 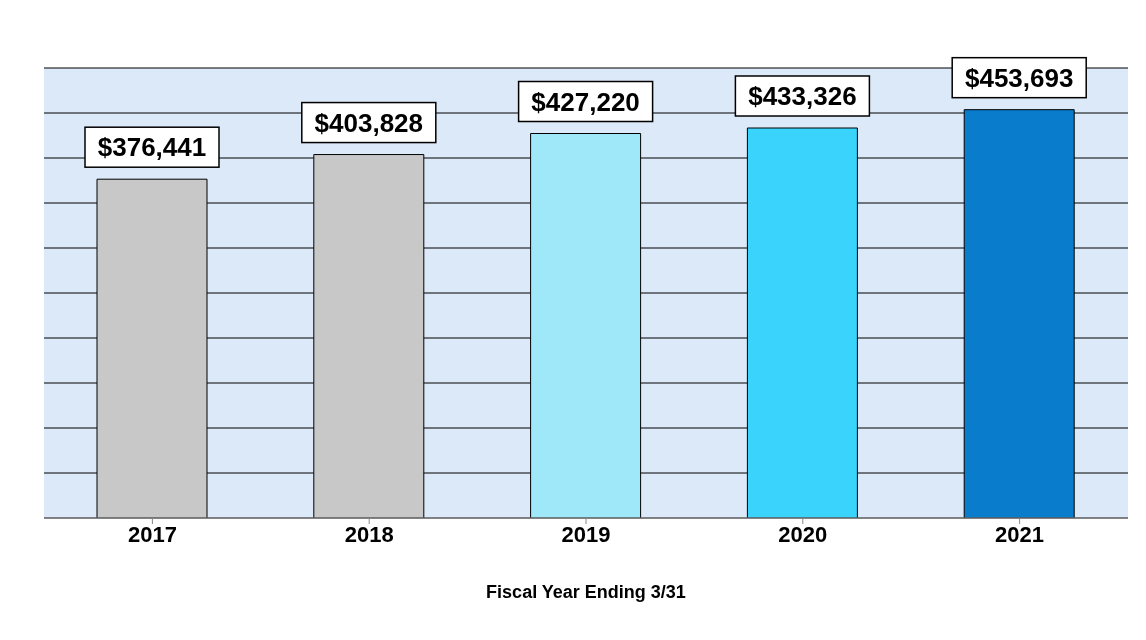 What do you see at coordinates (1019, 77) in the screenshot?
I see `data-label: $453,693` at bounding box center [1019, 77].